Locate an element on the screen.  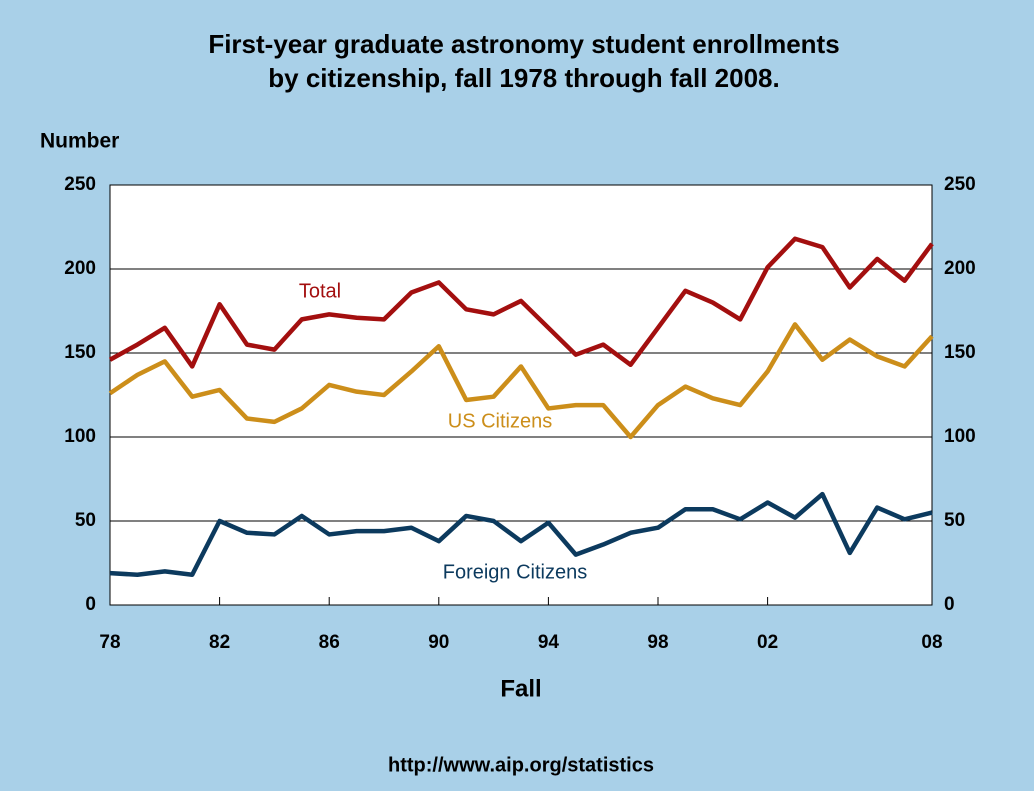
series-label: Foreign Citizens is located at coordinates (515, 572).